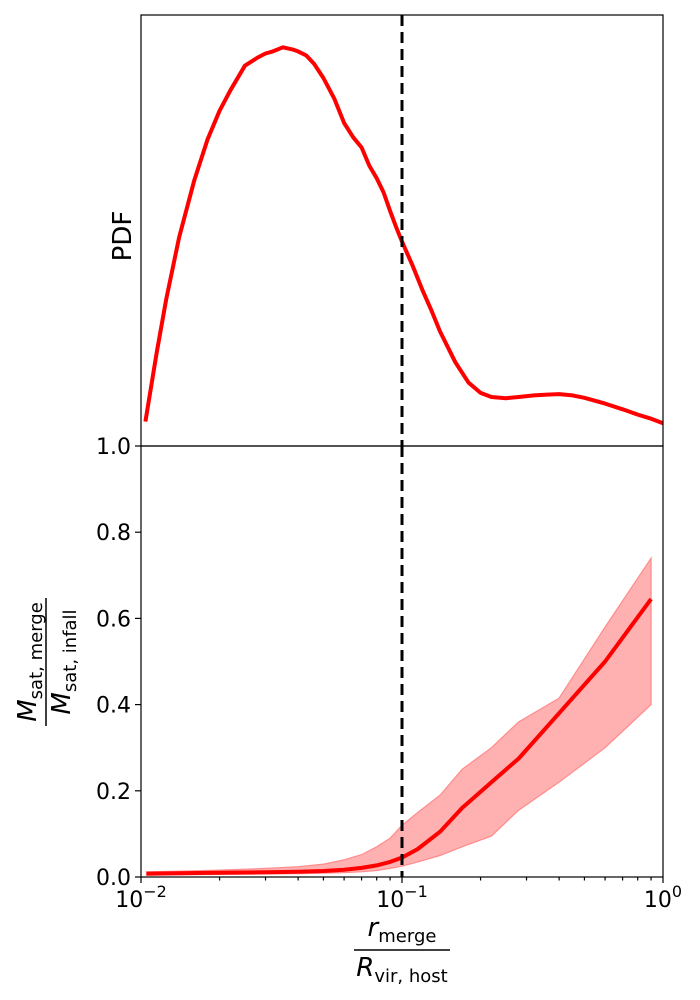 This screenshot has width=700, height=1000. What do you see at coordinates (118, 663) in the screenshot?
I see `bottom-y-ticks: 0.0 0.2 0.4 0.6 0.8 1.0` at bounding box center [118, 663].